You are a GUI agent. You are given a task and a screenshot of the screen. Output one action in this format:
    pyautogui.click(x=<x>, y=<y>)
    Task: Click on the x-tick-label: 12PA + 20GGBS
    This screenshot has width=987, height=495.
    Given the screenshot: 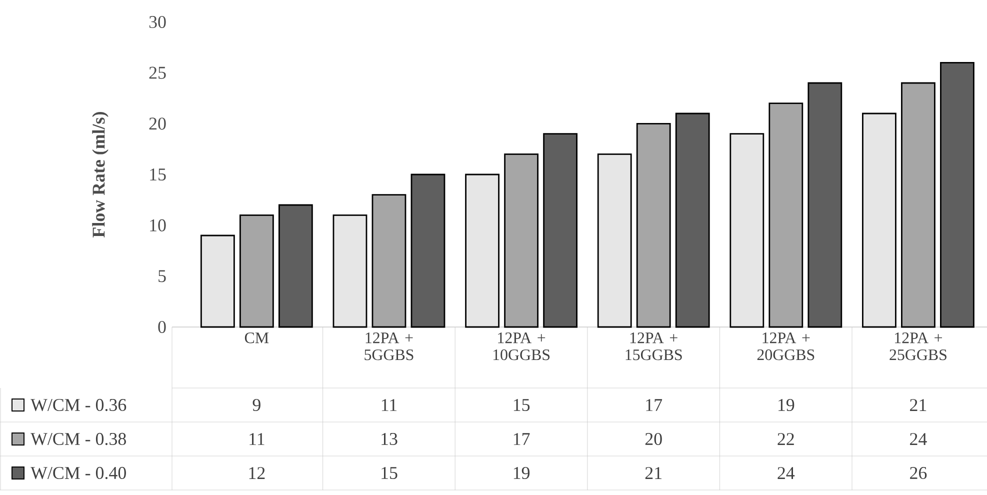 What is the action you would take?
    pyautogui.click(x=785, y=346)
    